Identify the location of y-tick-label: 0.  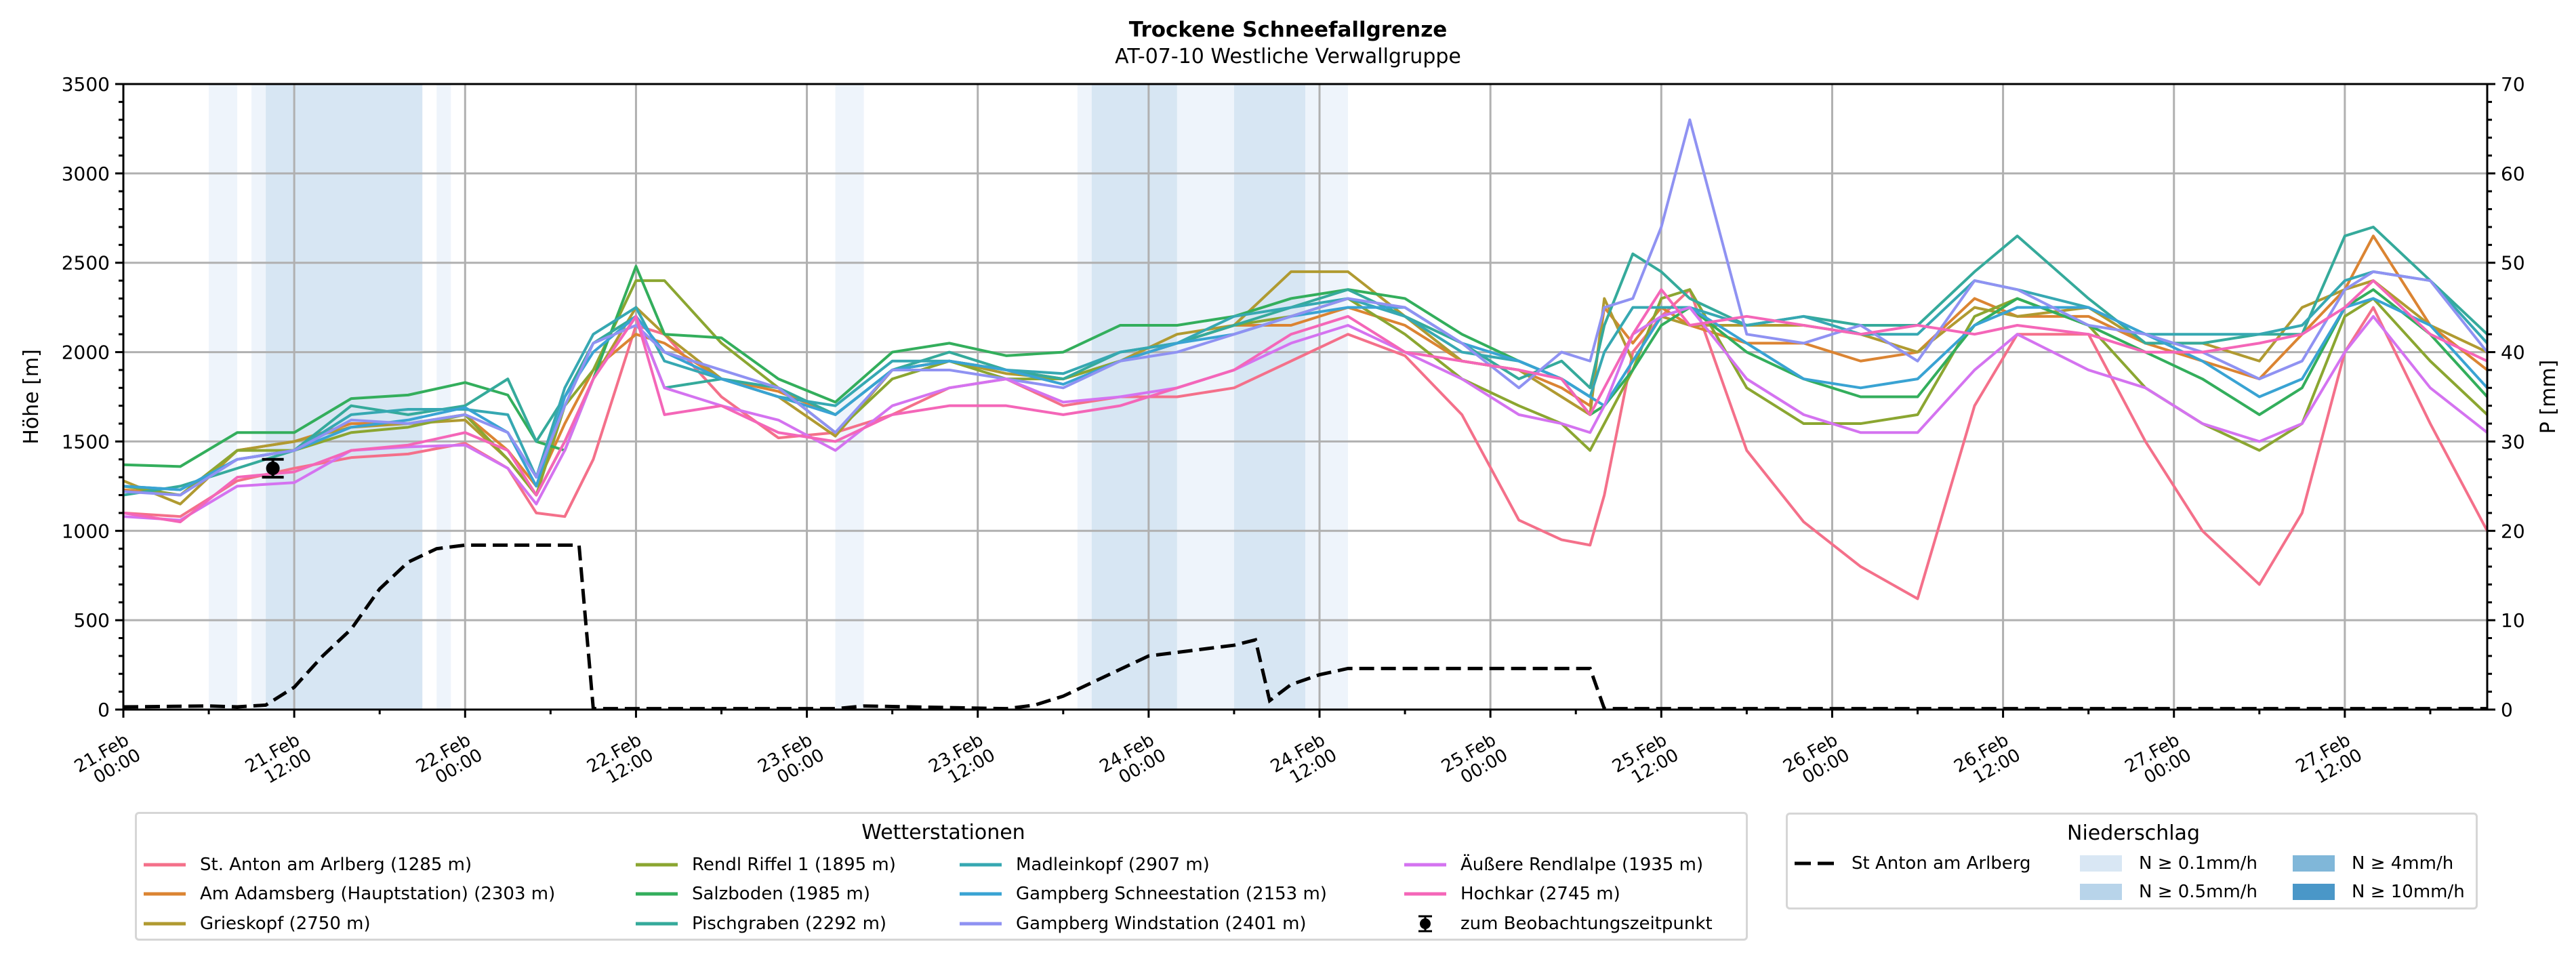
(104, 710).